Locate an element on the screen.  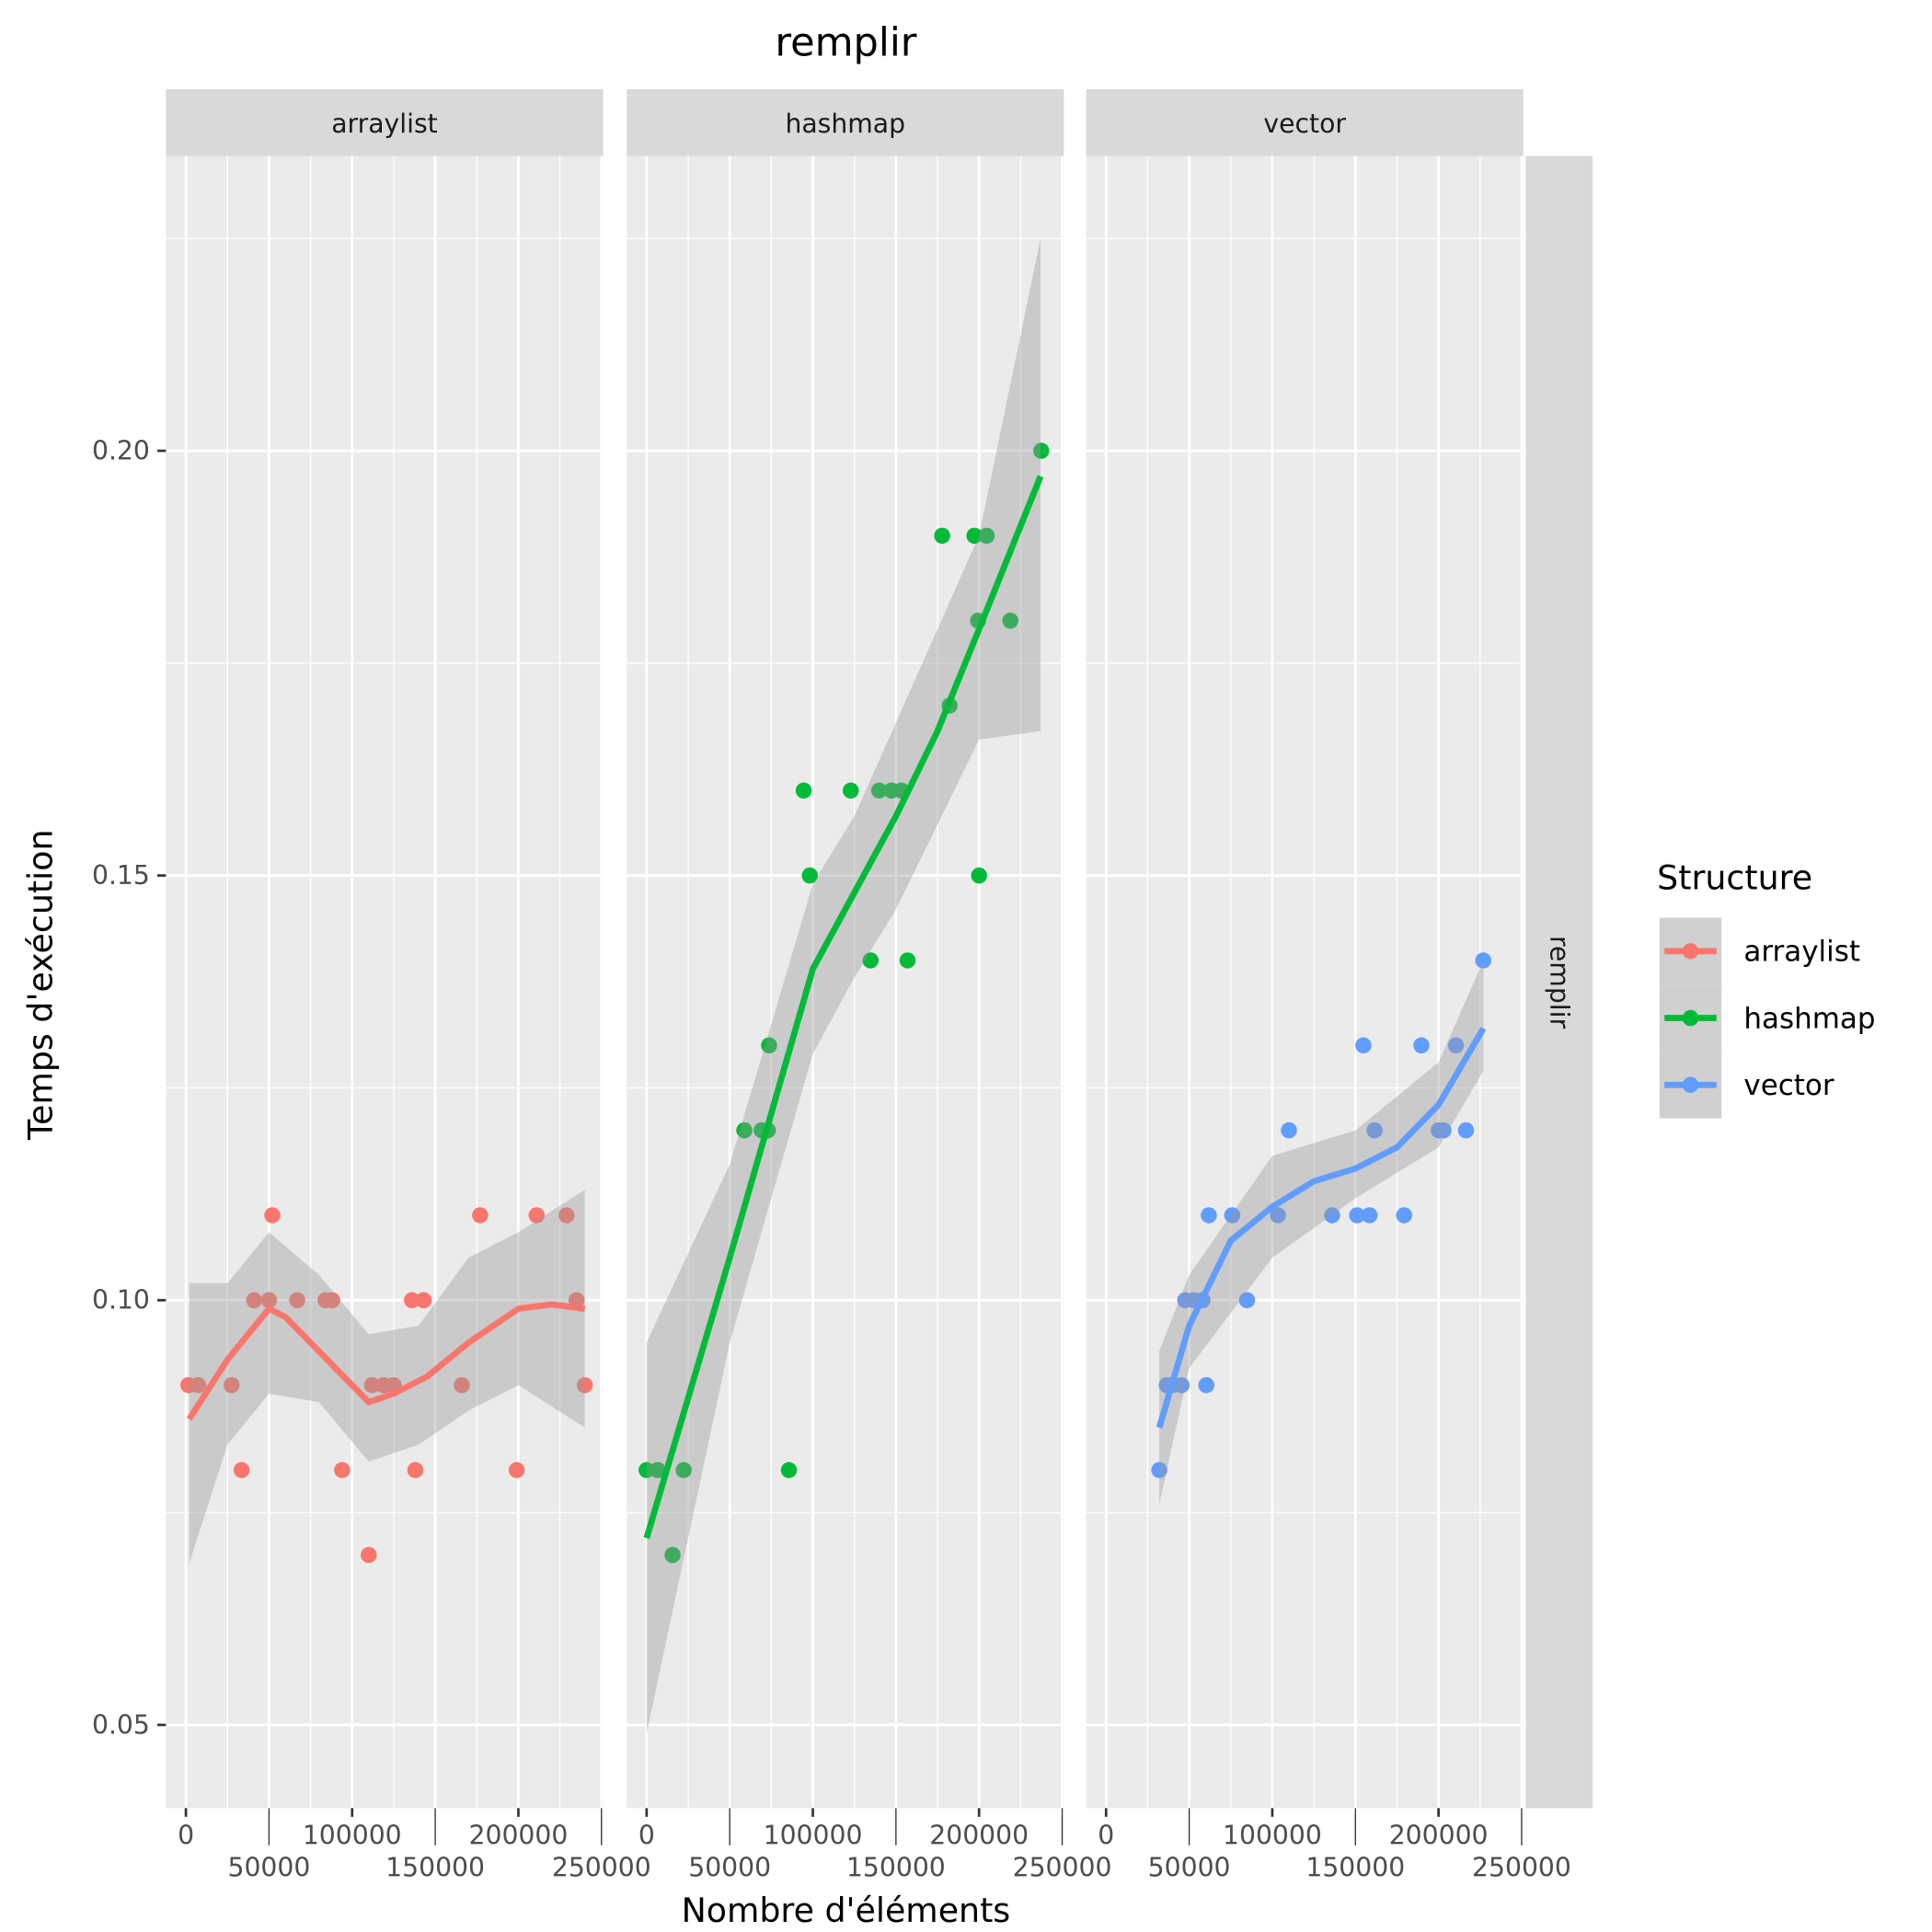
x-axis-label: Nombre d'éléments is located at coordinates (846, 1910).